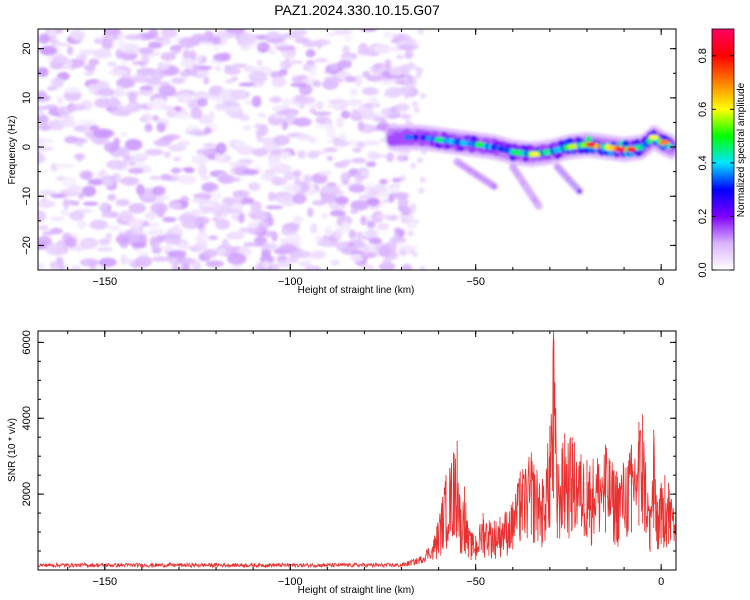  What do you see at coordinates (357, 10) in the screenshot?
I see `figure-title: PAZ1.2024.330.10.15.G07` at bounding box center [357, 10].